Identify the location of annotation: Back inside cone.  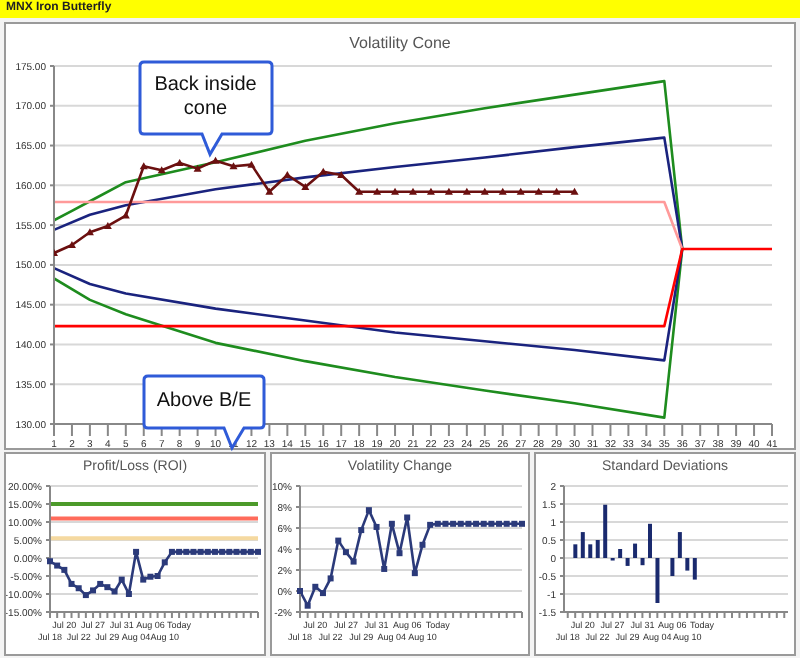
(205, 98).